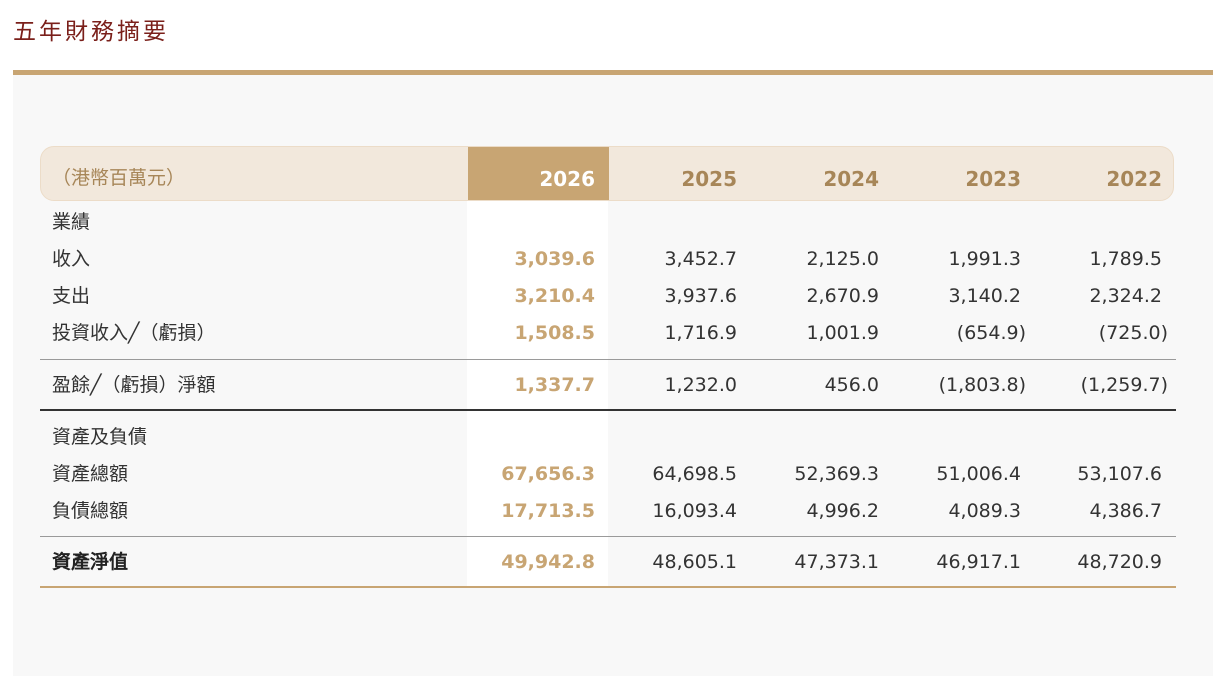 This screenshot has width=1222, height=689. I want to click on table-cell: 1,232.0, so click(700, 385).